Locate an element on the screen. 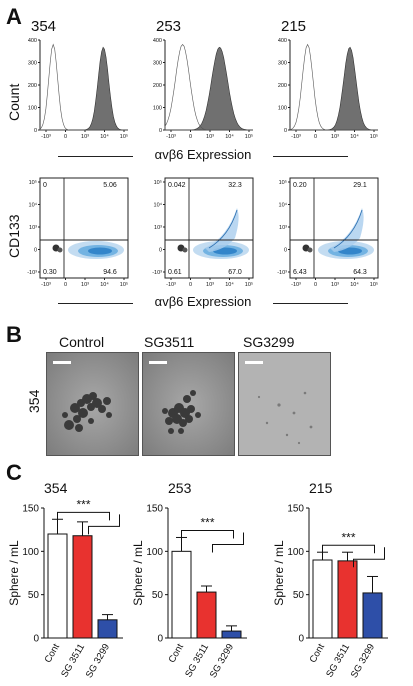 This screenshot has height=686, width=413. significance-bracket-outer is located at coordinates (83, 516).